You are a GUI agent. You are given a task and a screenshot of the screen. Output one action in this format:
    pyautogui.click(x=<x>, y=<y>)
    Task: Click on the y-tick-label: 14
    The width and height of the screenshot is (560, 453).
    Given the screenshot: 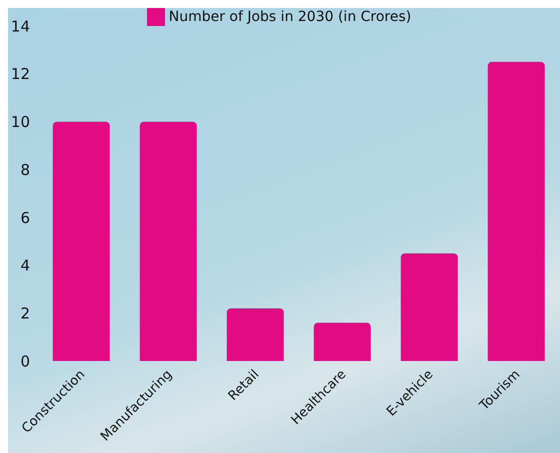 What is the action you would take?
    pyautogui.click(x=20, y=26)
    